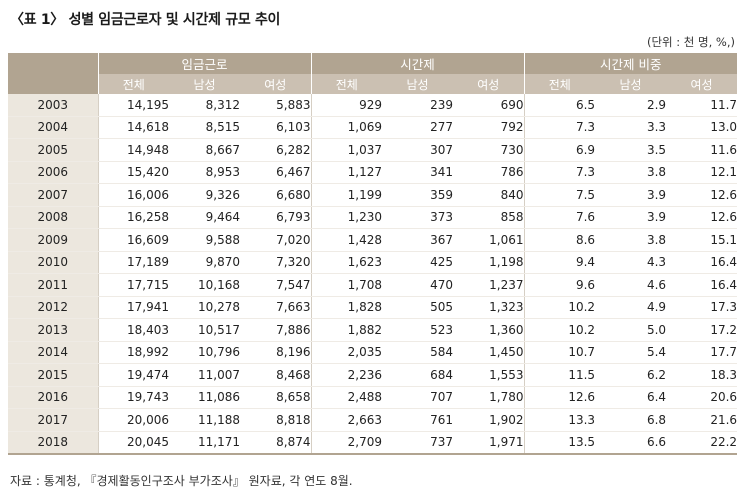 The image size is (745, 498). Describe the element at coordinates (133, 397) in the screenshot. I see `value-cell: 19,743` at that location.